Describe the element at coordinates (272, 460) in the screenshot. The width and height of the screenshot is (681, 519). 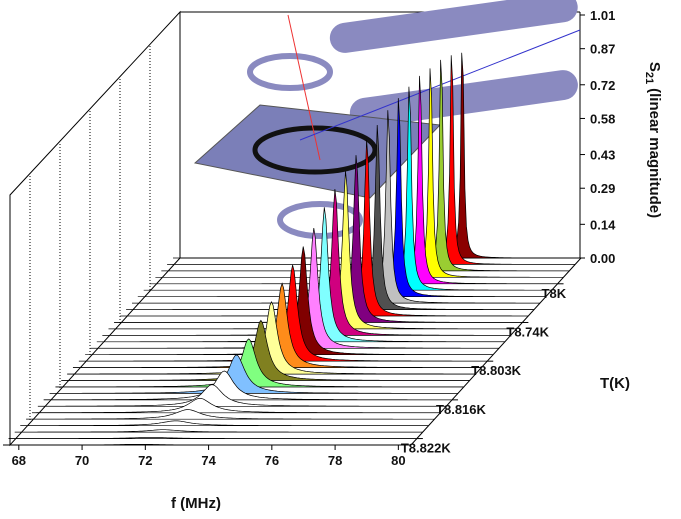
I see `x-tick-label: 76` at that location.